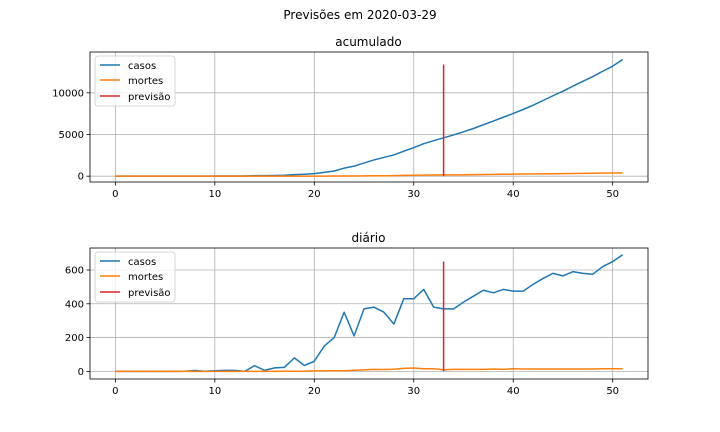 The height and width of the screenshot is (432, 720). Describe the element at coordinates (71, 135) in the screenshot. I see `y-tick-label: 5000` at that location.